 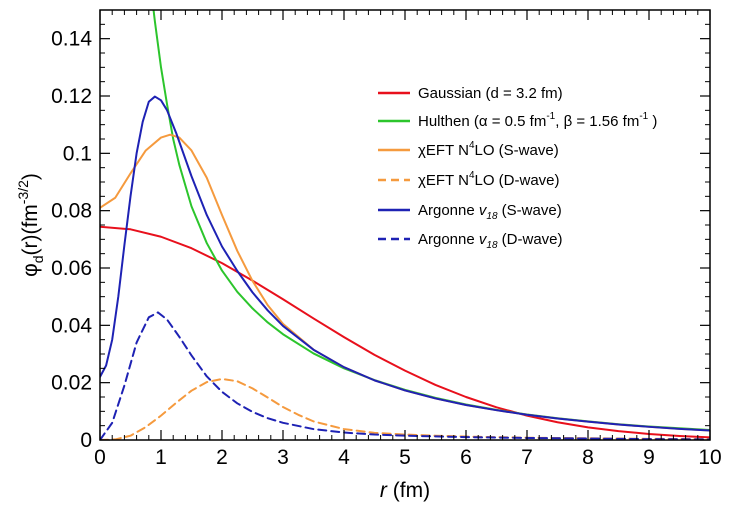 I want to click on x-tick-label-0: 0, so click(x=100, y=457).